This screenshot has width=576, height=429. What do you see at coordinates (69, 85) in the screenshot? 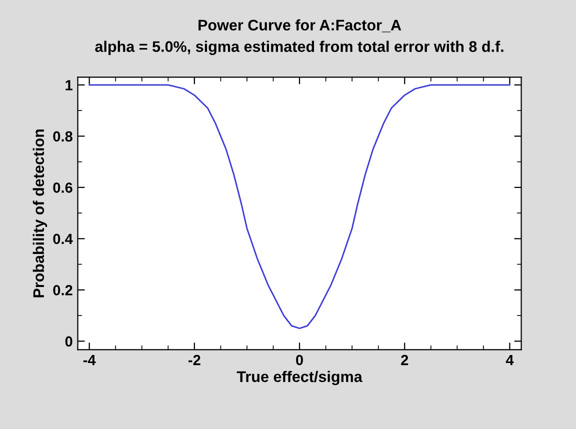
I see `y-tick-label: 1` at bounding box center [69, 85].